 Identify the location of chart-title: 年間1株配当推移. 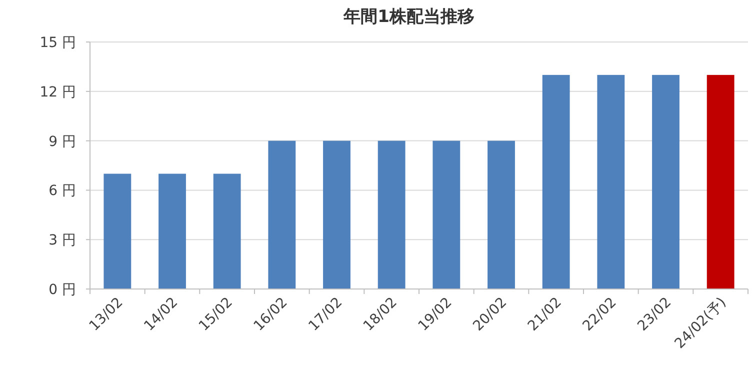
(408, 17).